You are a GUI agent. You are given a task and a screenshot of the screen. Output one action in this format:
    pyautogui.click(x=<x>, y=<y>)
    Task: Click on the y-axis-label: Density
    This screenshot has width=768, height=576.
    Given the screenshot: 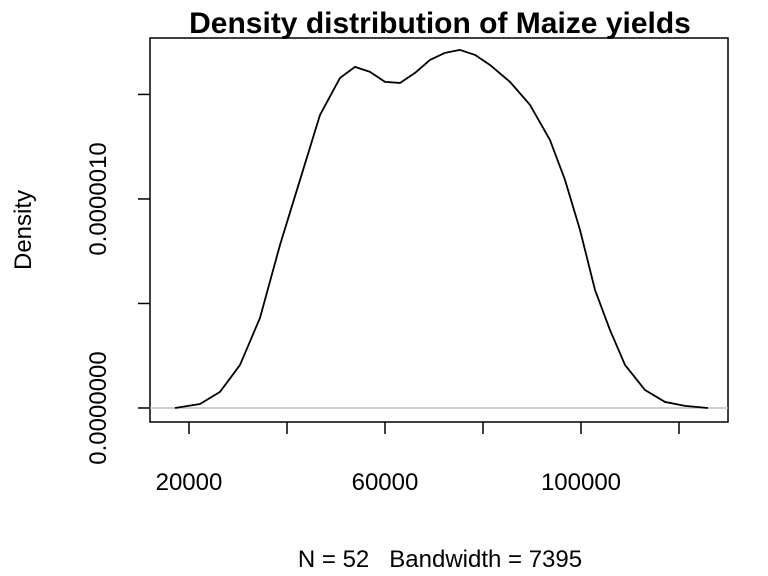 What is the action you would take?
    pyautogui.click(x=23, y=230)
    